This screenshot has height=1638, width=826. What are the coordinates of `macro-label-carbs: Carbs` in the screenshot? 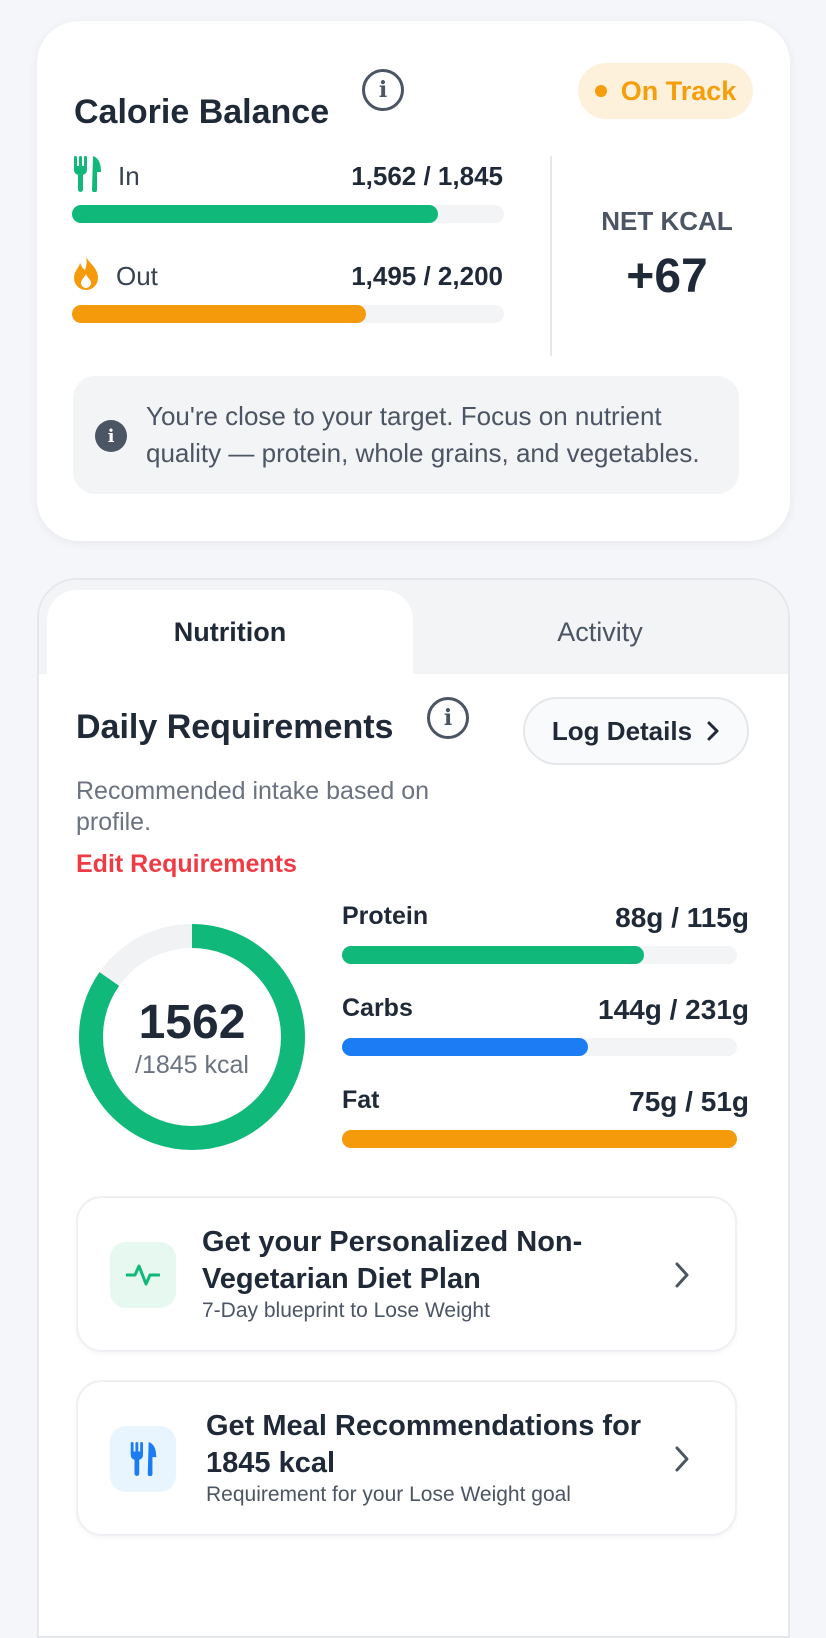 It's located at (377, 1008).